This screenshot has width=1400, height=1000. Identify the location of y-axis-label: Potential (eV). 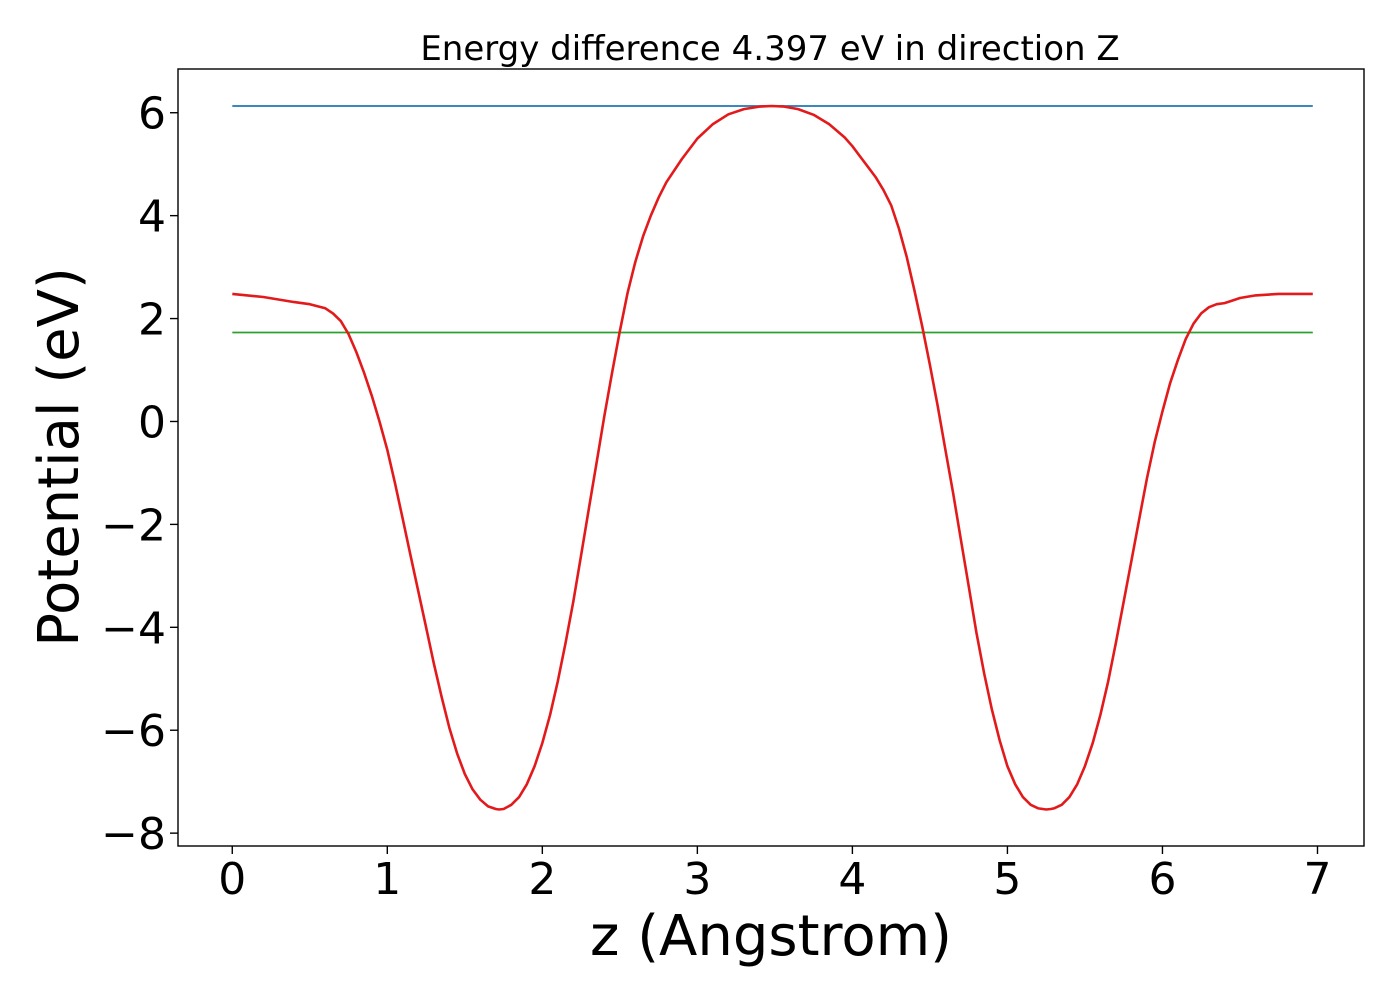
(59, 457).